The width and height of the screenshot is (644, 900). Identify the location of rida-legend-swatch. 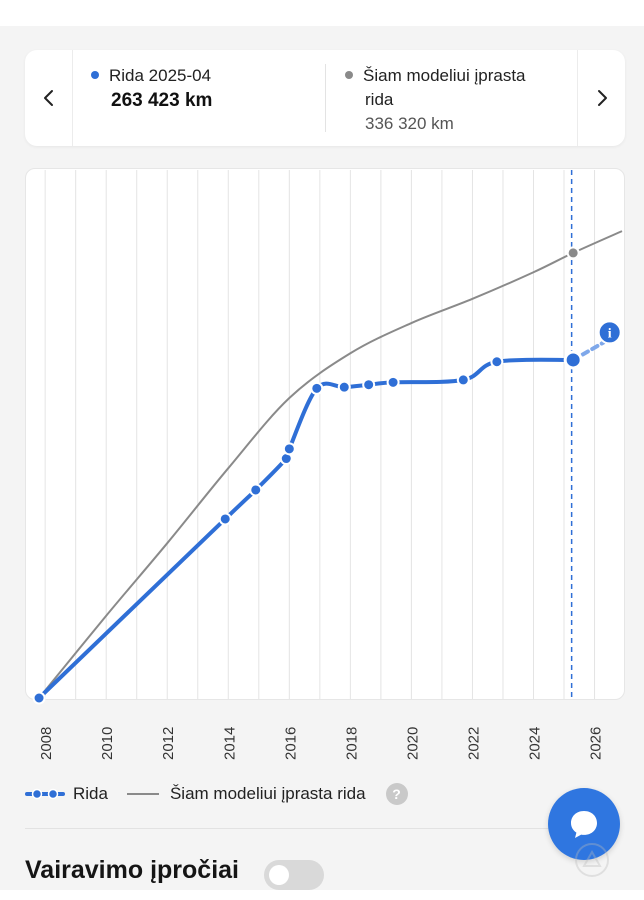
(45, 794).